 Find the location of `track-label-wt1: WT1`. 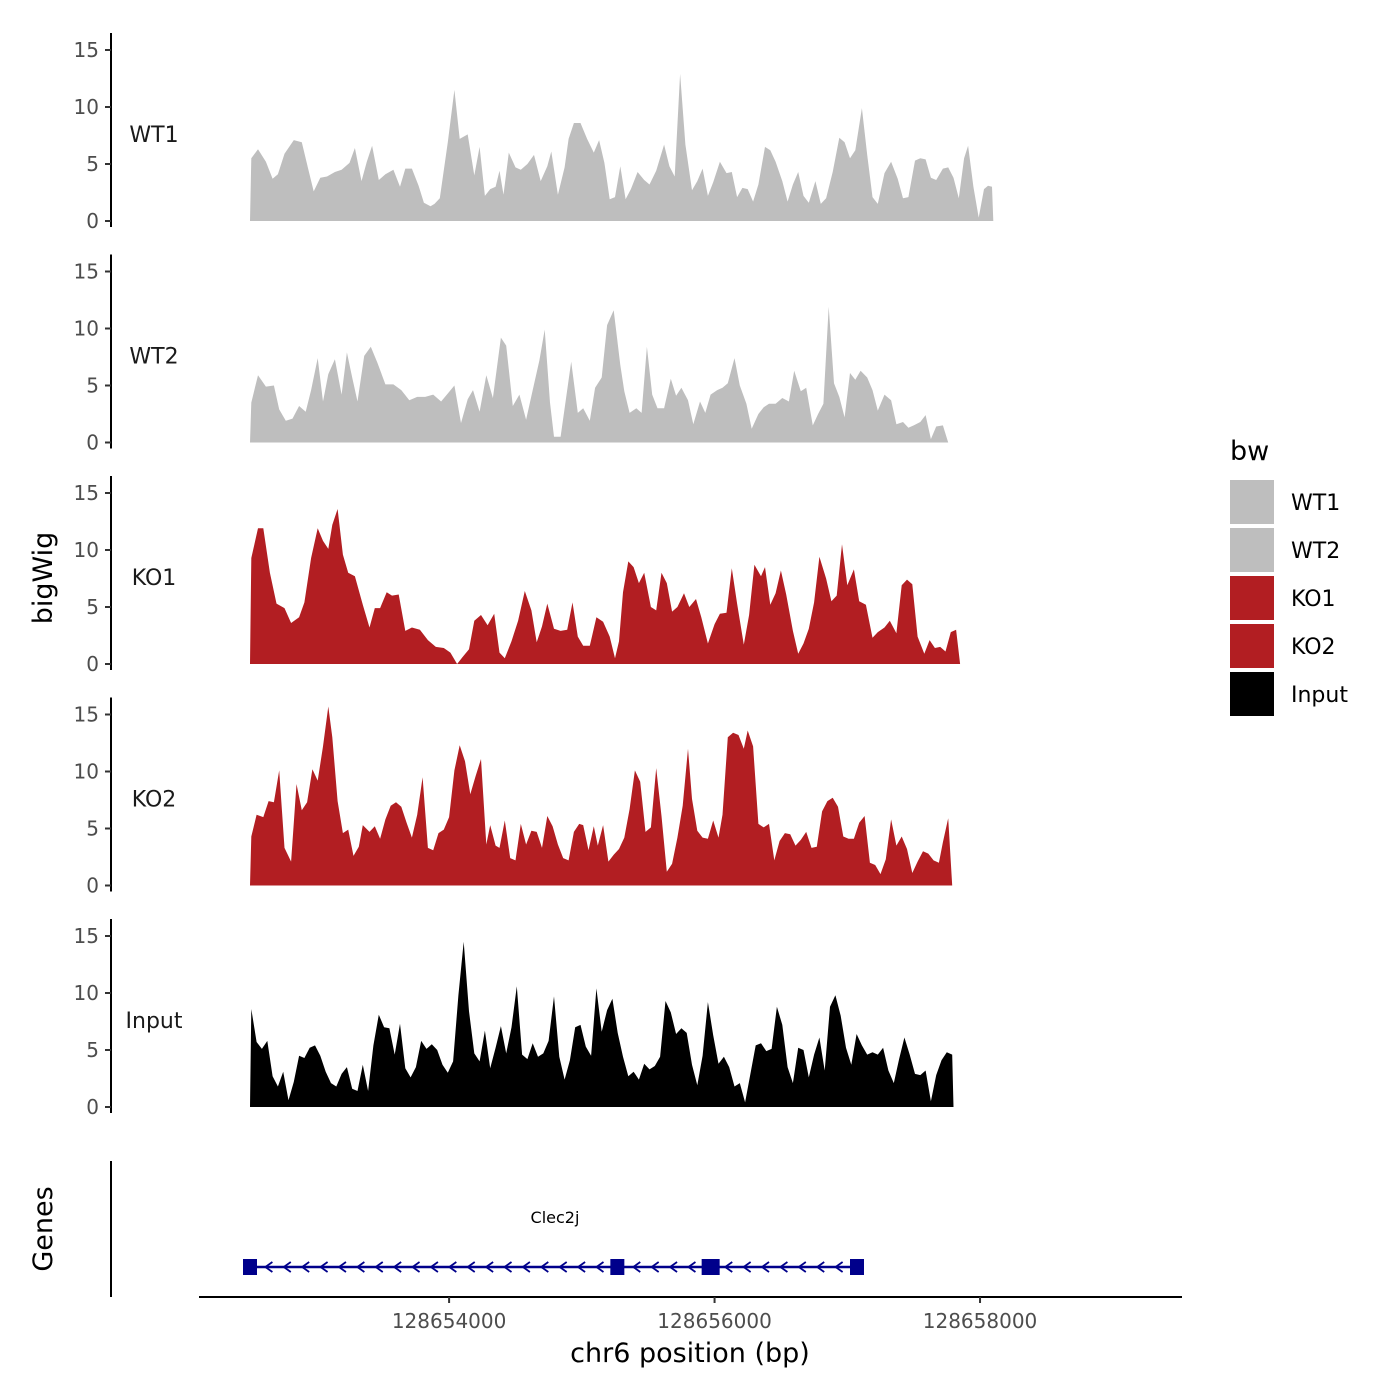

track-label-wt1: WT1 is located at coordinates (153, 135).